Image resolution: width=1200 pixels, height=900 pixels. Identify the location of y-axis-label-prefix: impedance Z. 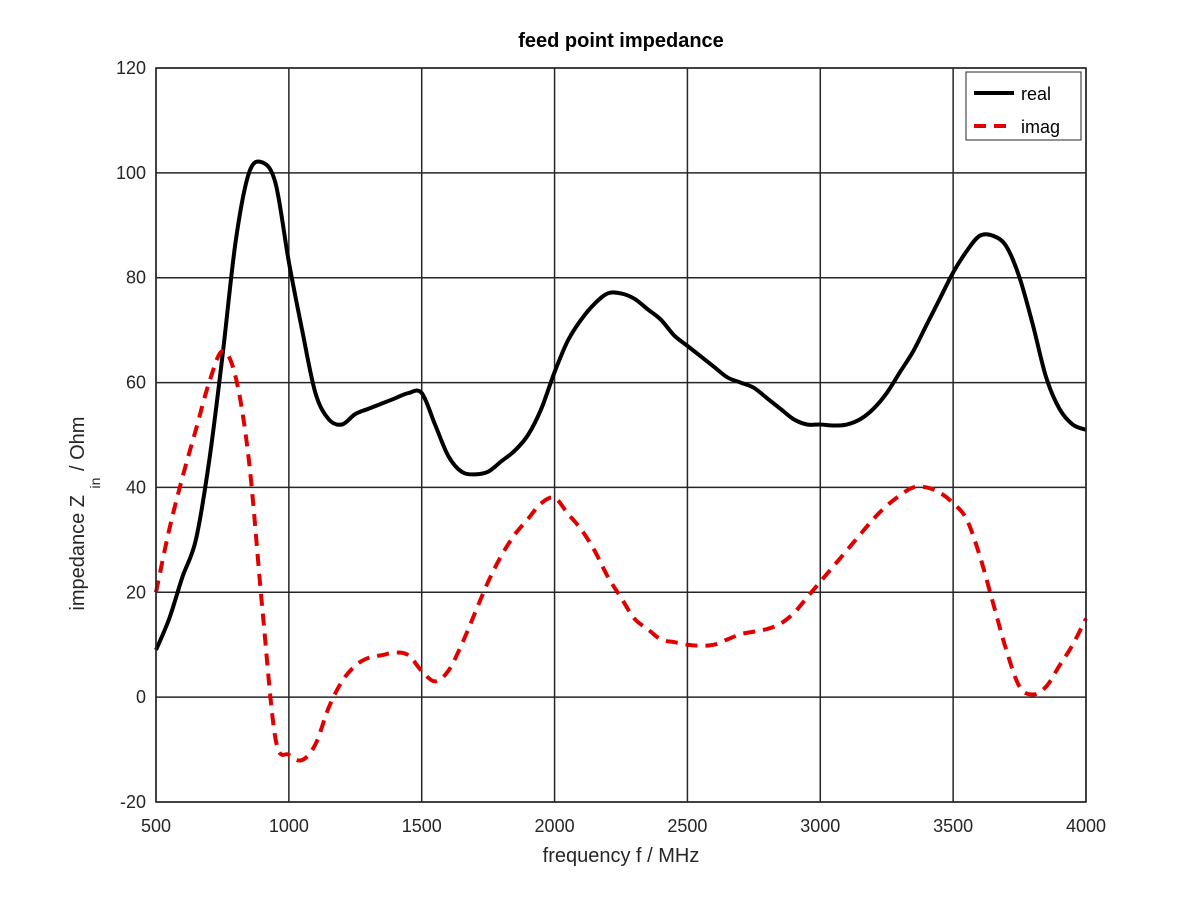
(78, 553).